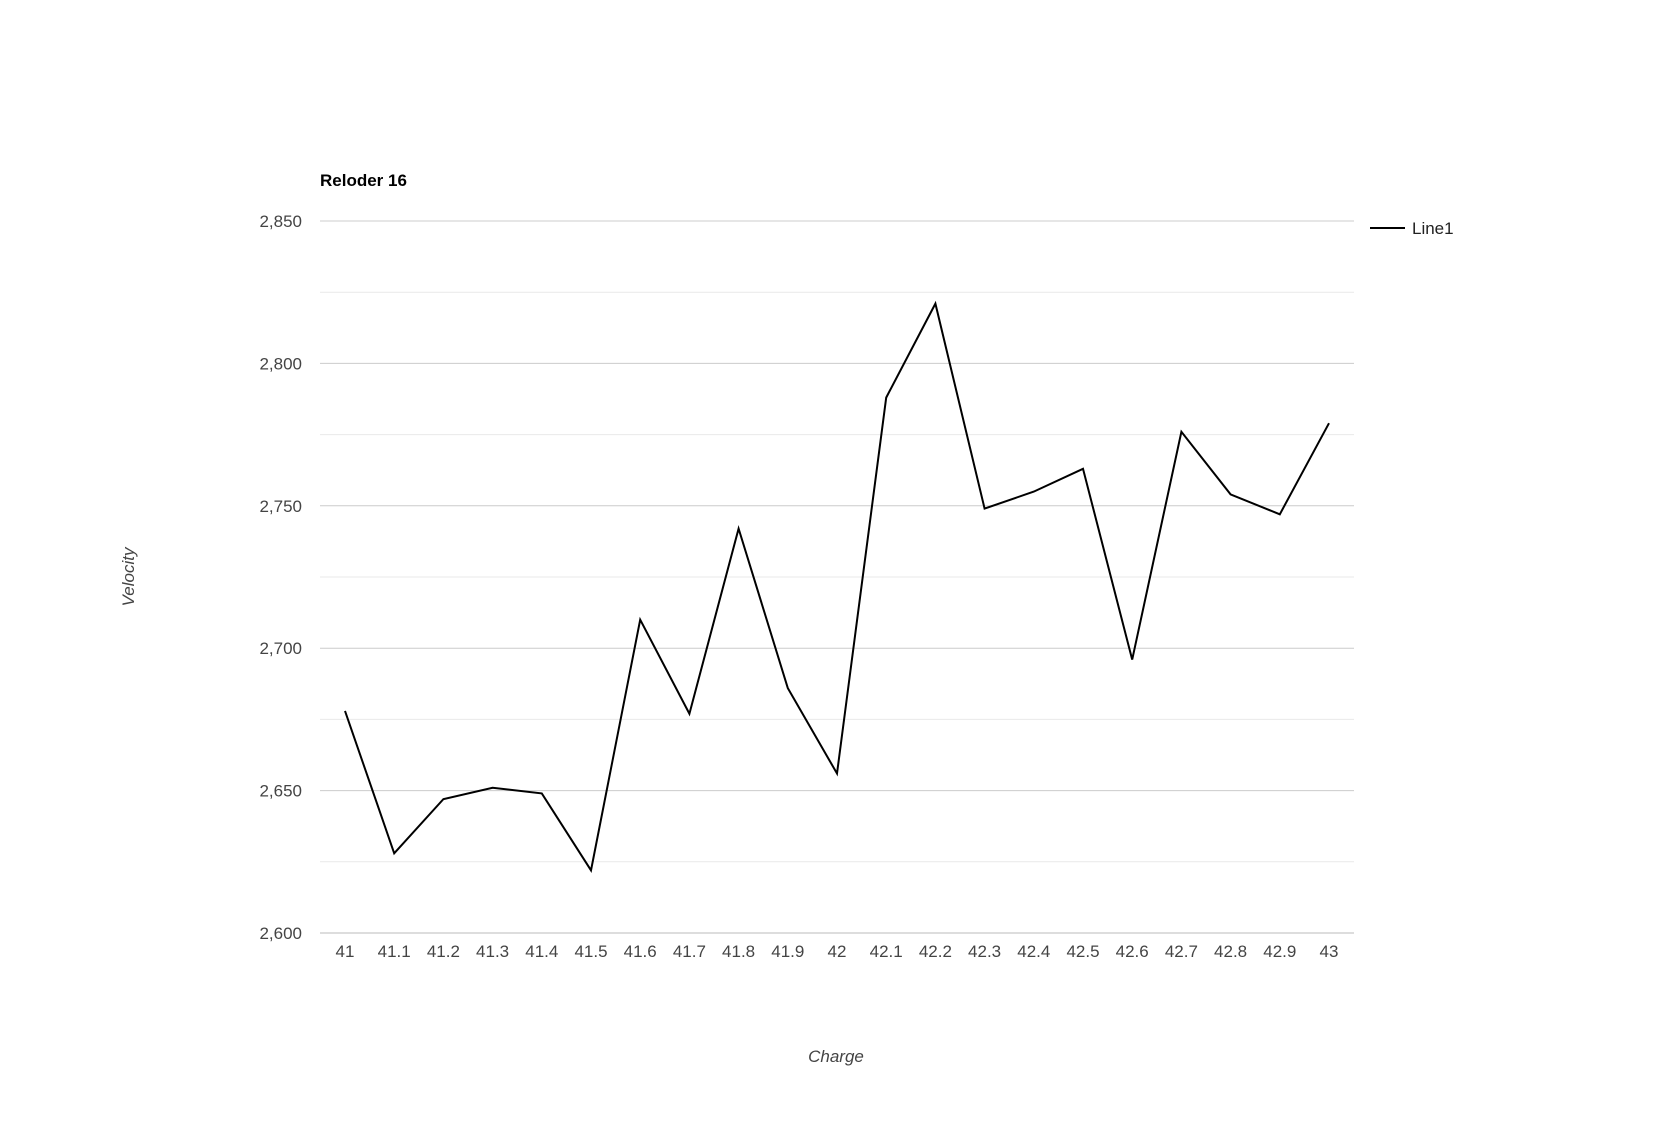 The height and width of the screenshot is (1147, 1663). I want to click on y-tick-label: 2,650, so click(280, 791).